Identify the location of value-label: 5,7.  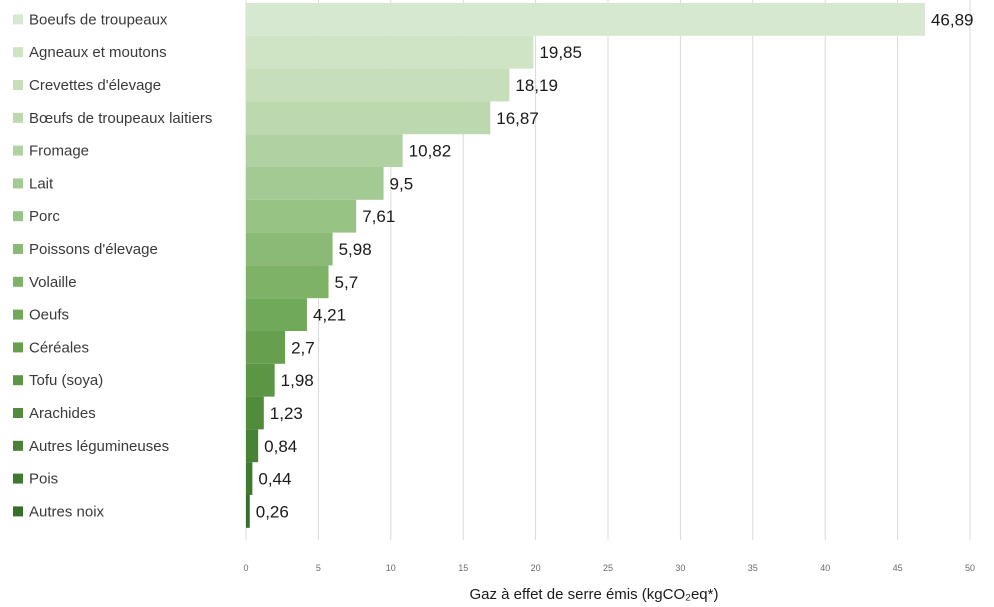
(347, 282).